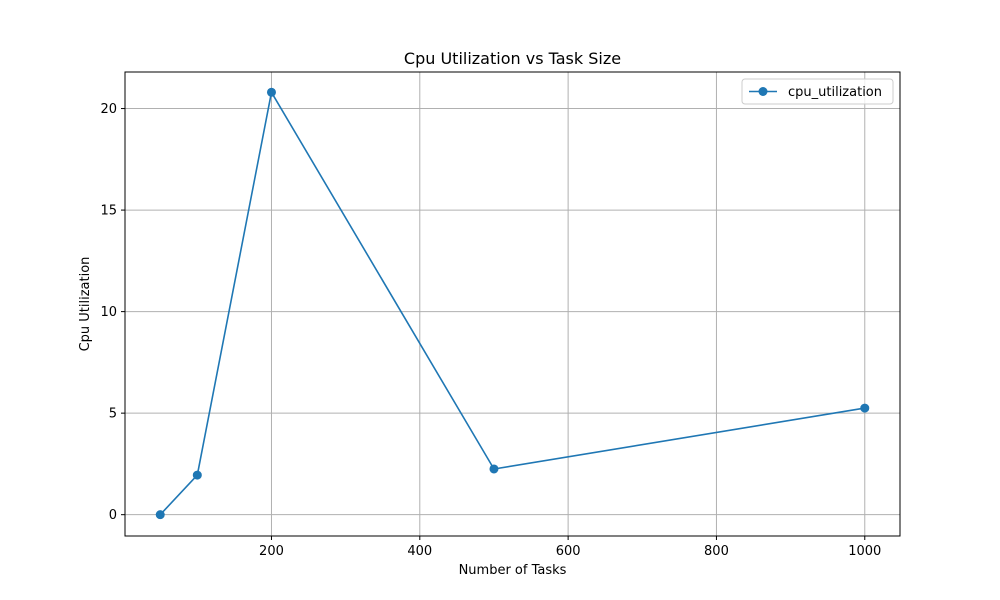 The image size is (1000, 600). Describe the element at coordinates (835, 92) in the screenshot. I see `legend-label: cpu_utilization` at that location.